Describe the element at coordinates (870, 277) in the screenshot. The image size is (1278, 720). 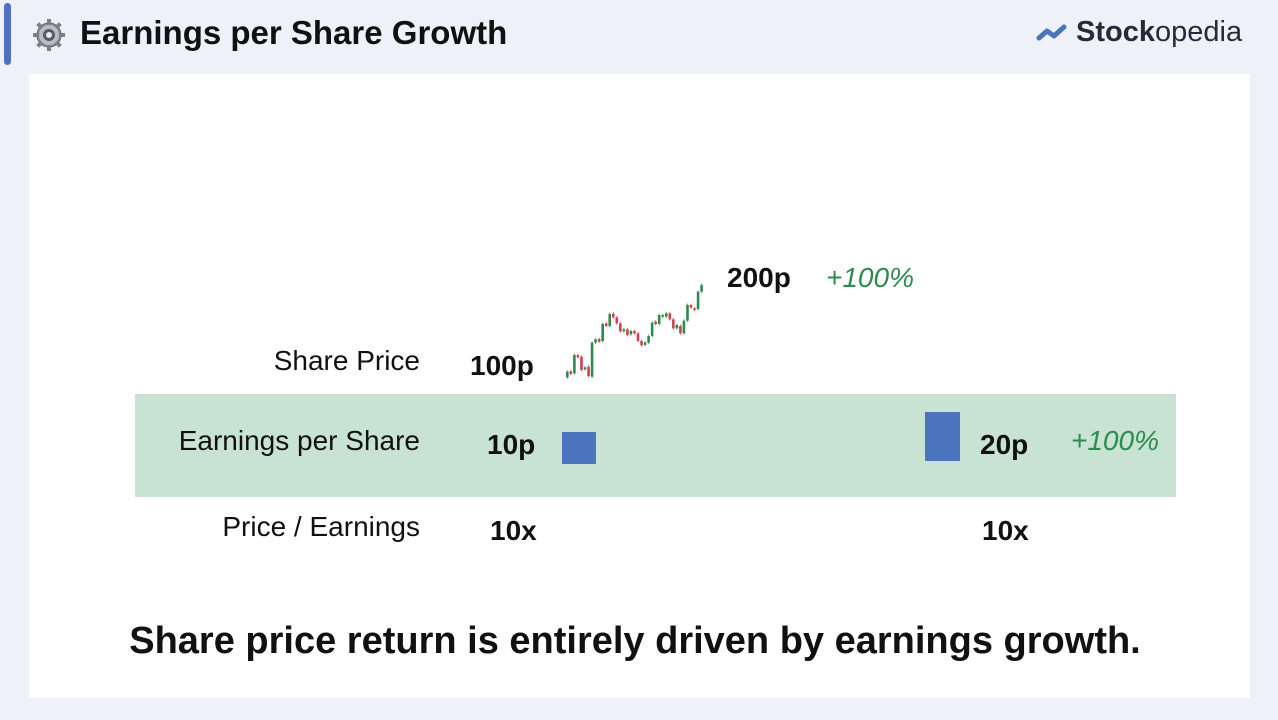
I see `share-price-change: +100%` at that location.